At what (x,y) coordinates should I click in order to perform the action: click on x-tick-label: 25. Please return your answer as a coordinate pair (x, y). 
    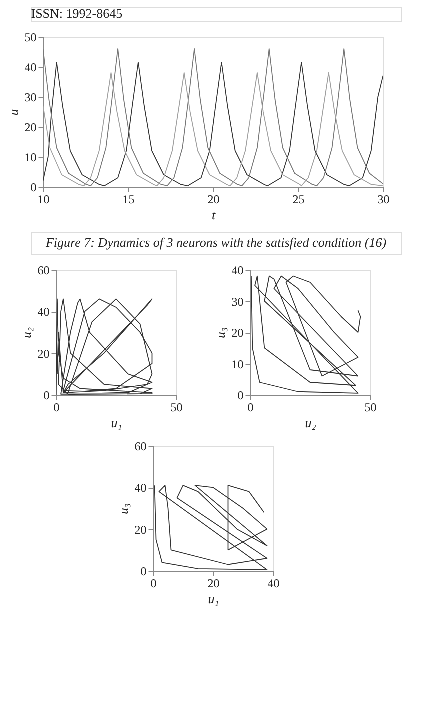
    Looking at the image, I should click on (298, 199).